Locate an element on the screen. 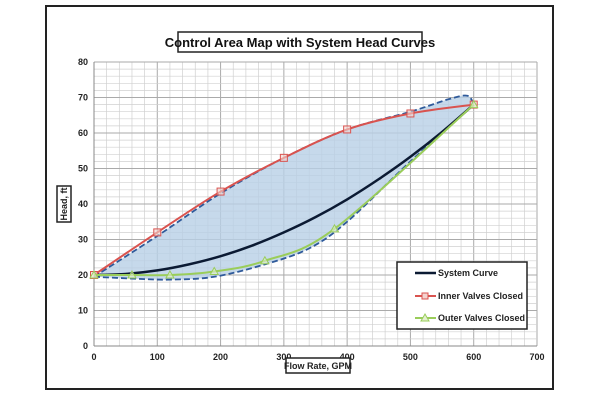 The height and width of the screenshot is (400, 600). chart-title: Control Area Map with System Head Curves is located at coordinates (300, 42).